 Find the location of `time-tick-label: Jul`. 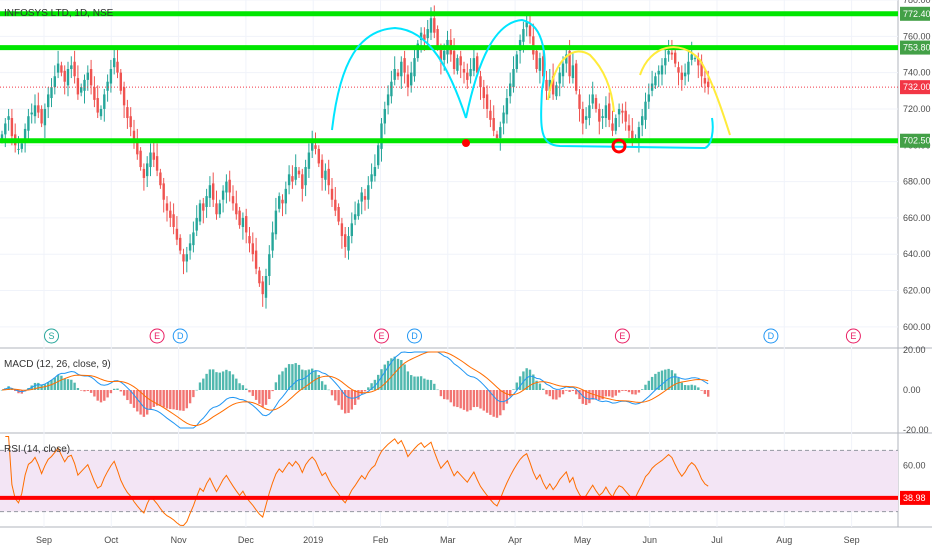

time-tick-label: Jul is located at coordinates (717, 540).